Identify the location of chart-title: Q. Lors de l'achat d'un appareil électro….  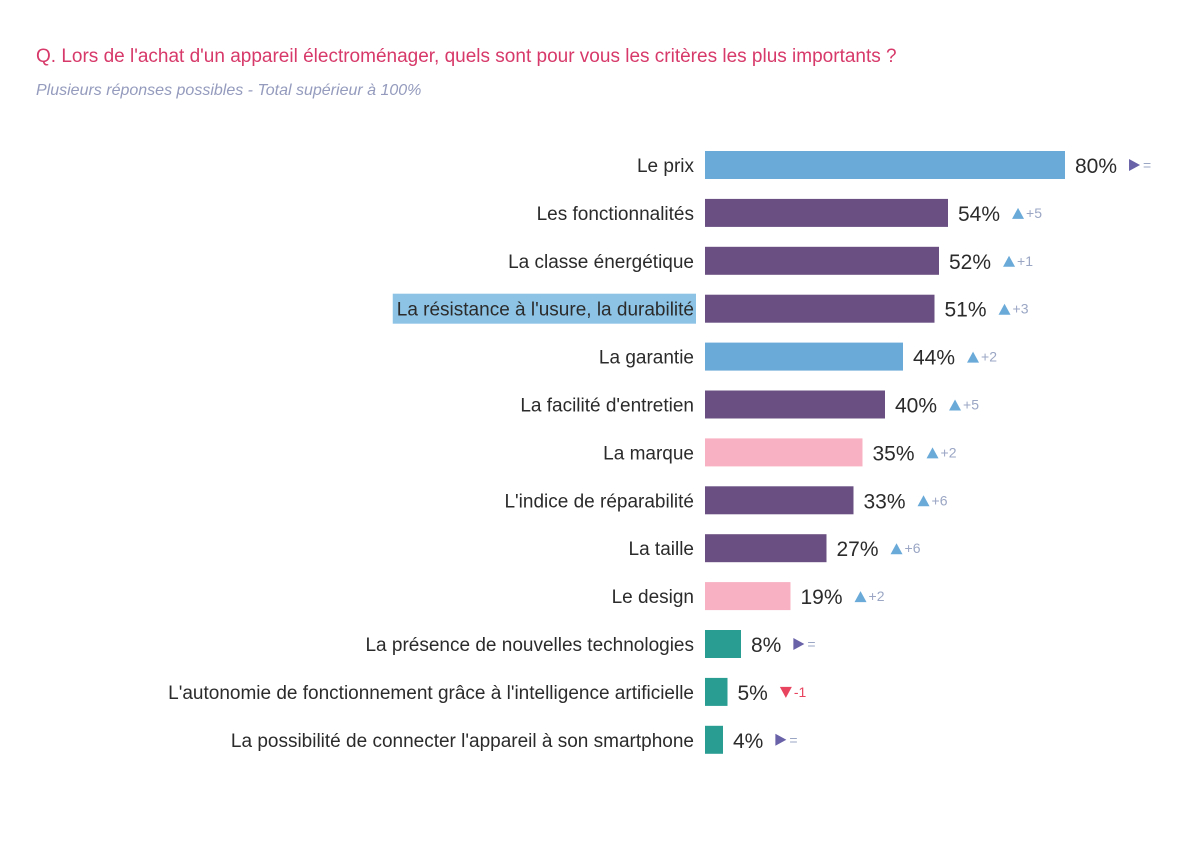
(466, 56).